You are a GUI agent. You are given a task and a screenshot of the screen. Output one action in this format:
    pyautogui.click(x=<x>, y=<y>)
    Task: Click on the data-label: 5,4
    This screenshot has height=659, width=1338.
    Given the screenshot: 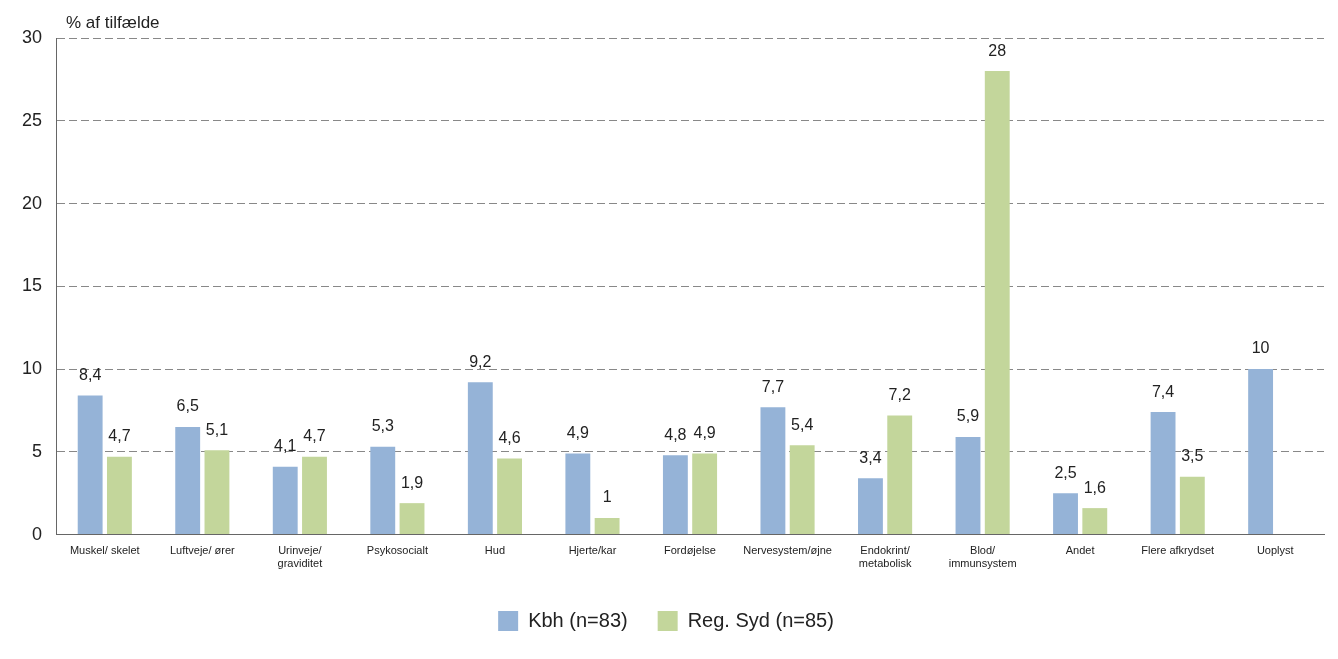 What is the action you would take?
    pyautogui.click(x=802, y=424)
    